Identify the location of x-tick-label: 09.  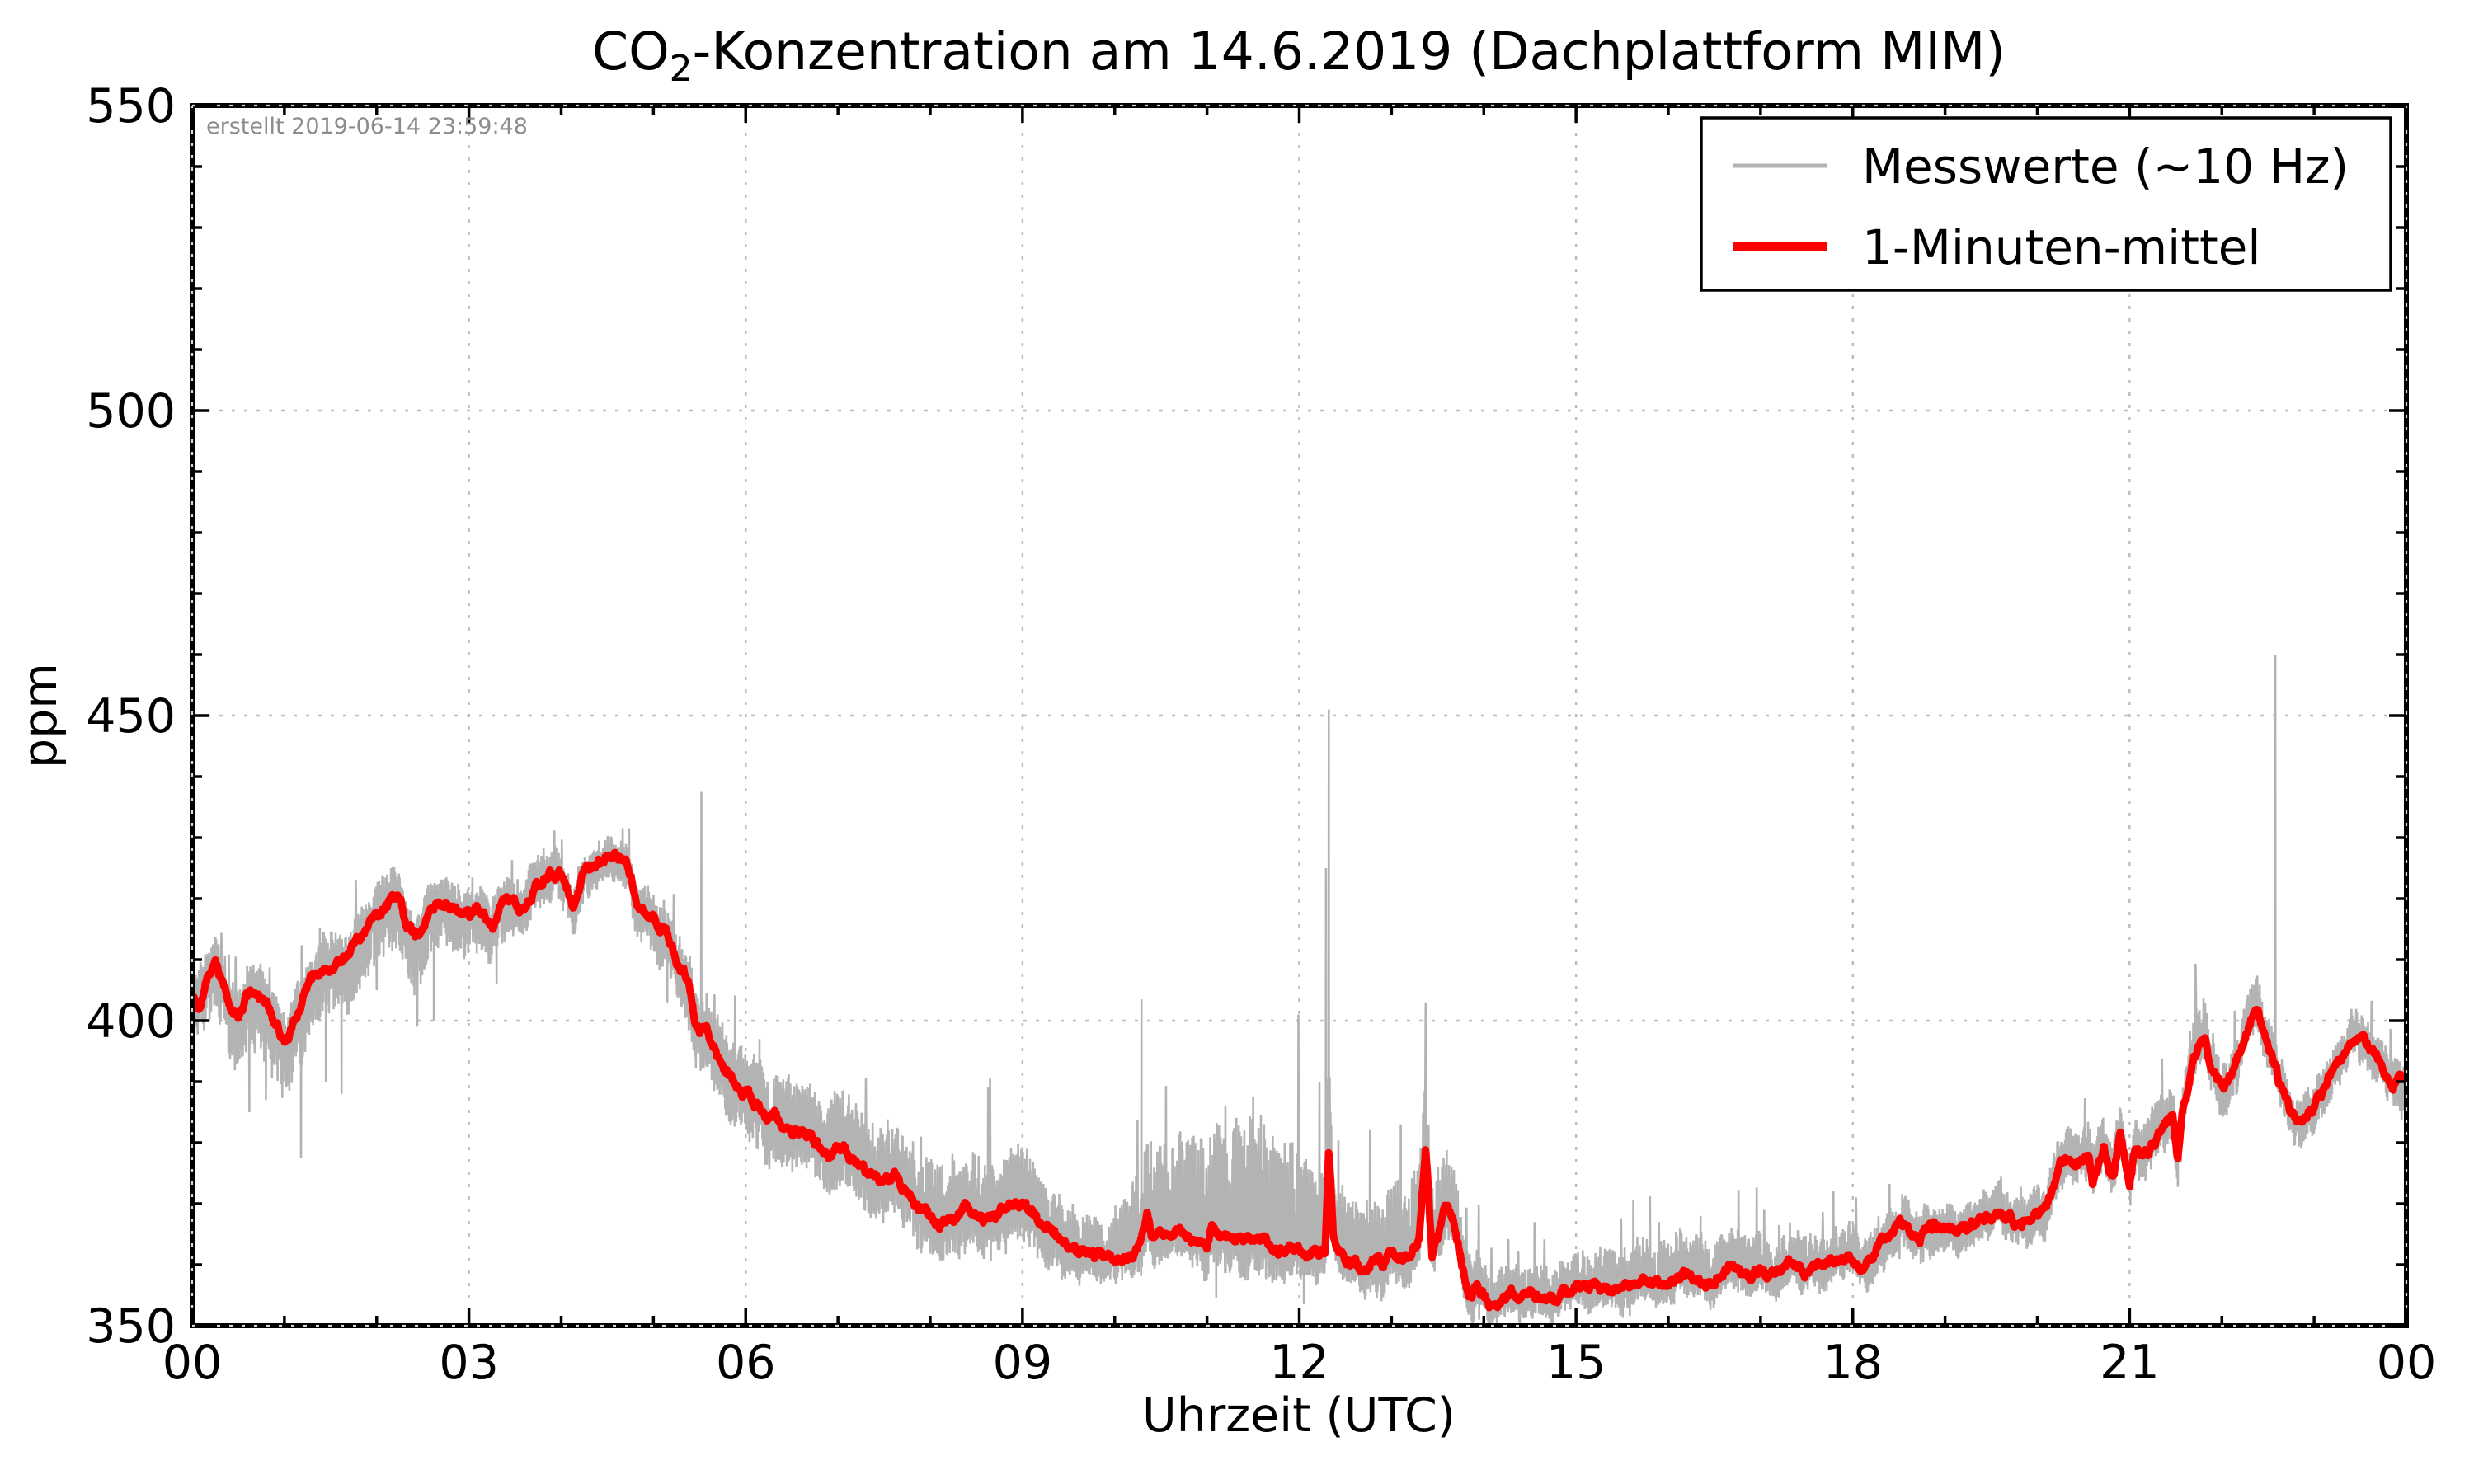
(1023, 1363).